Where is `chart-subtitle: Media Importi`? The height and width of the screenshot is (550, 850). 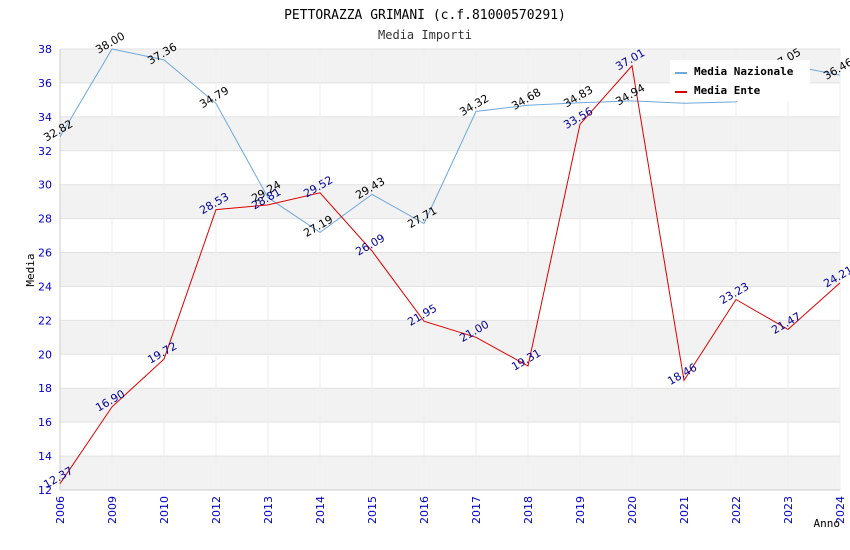 chart-subtitle: Media Importi is located at coordinates (425, 35).